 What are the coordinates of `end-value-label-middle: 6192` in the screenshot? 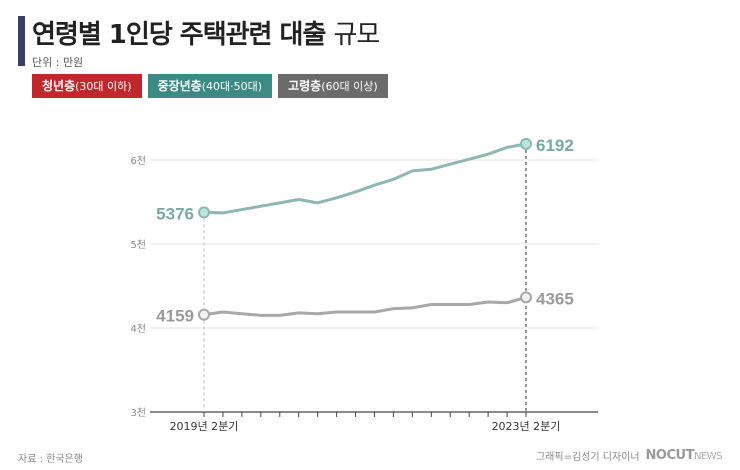 It's located at (555, 145).